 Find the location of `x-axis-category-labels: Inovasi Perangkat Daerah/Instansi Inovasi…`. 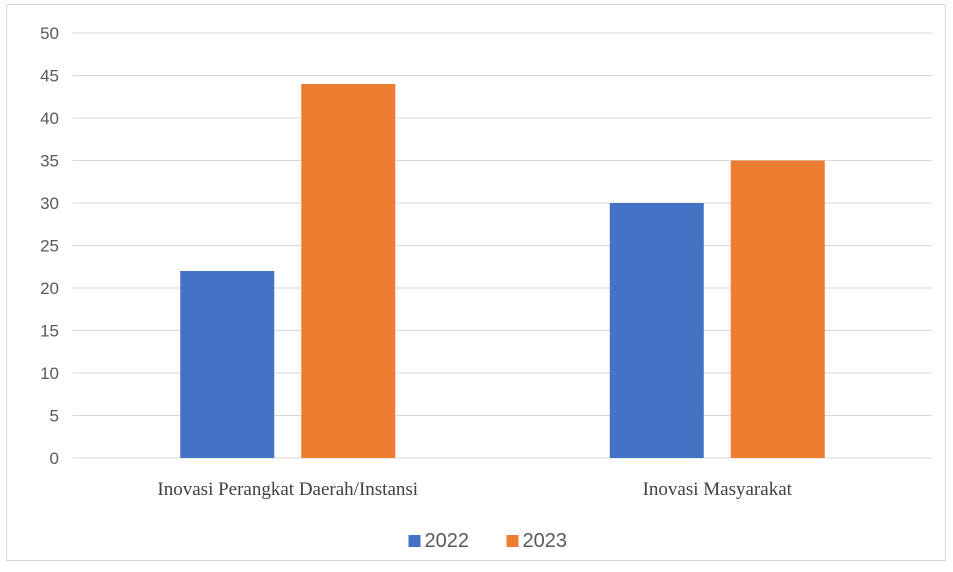

x-axis-category-labels: Inovasi Perangkat Daerah/Instansi Inovasi… is located at coordinates (474, 489).